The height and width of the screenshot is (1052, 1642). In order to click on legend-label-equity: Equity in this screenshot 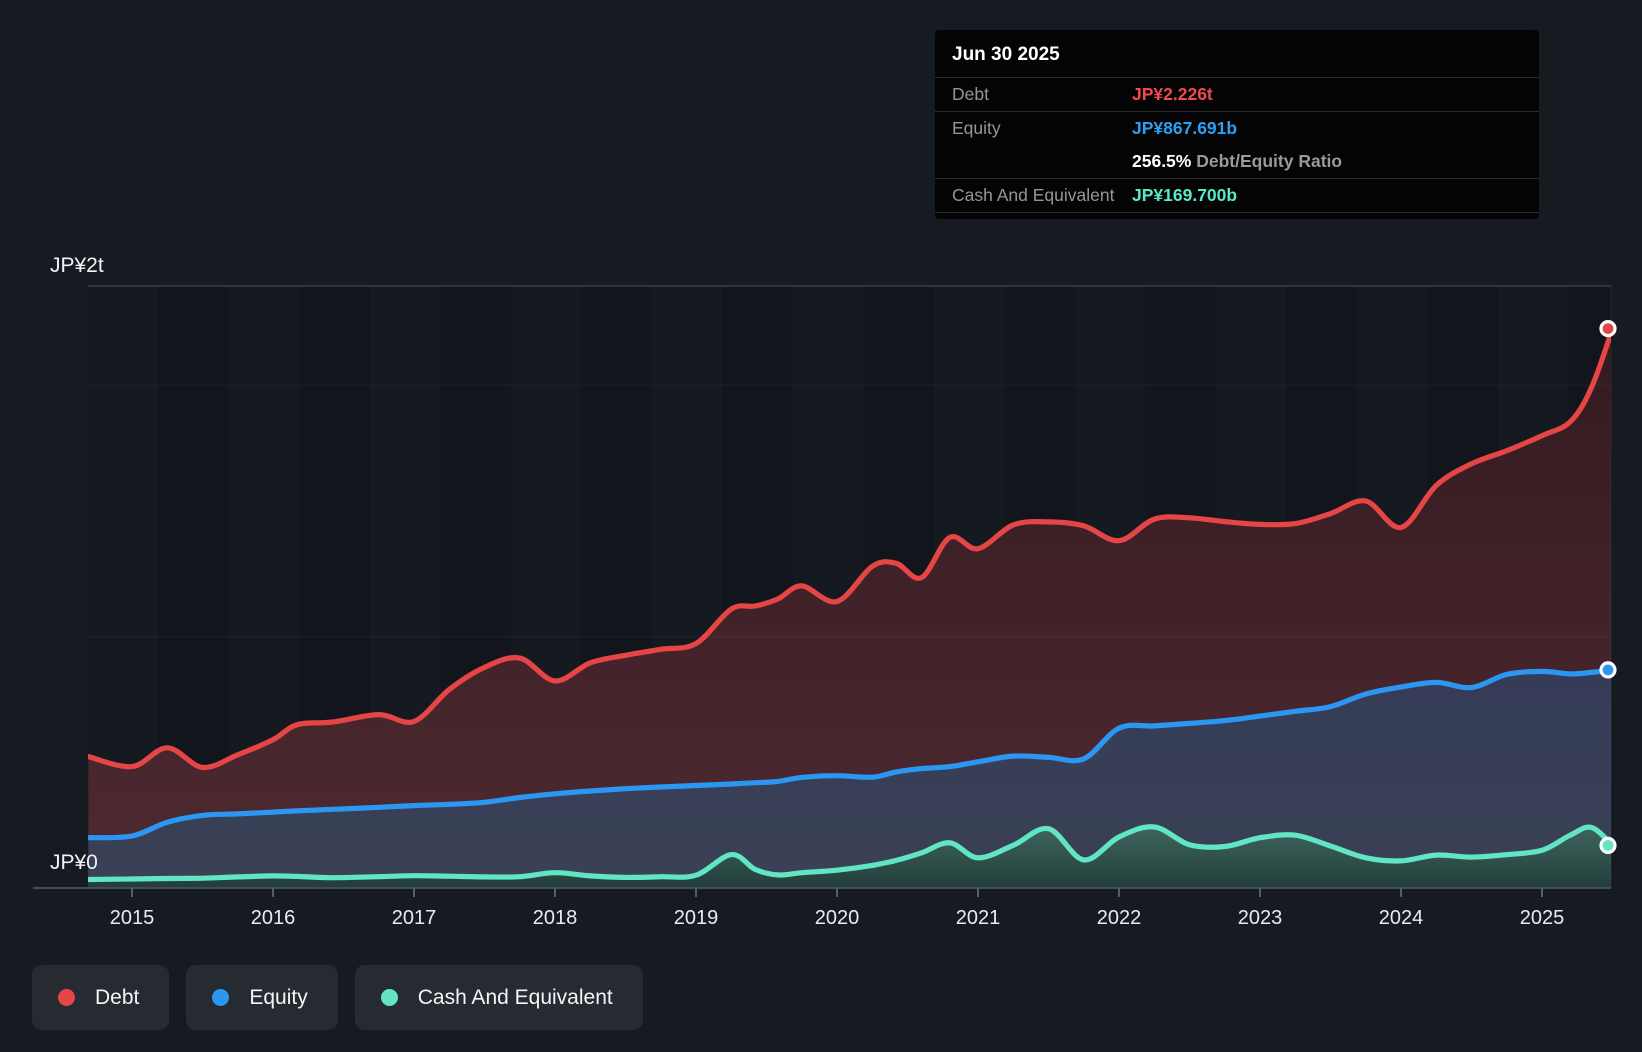, I will do `click(278, 997)`.